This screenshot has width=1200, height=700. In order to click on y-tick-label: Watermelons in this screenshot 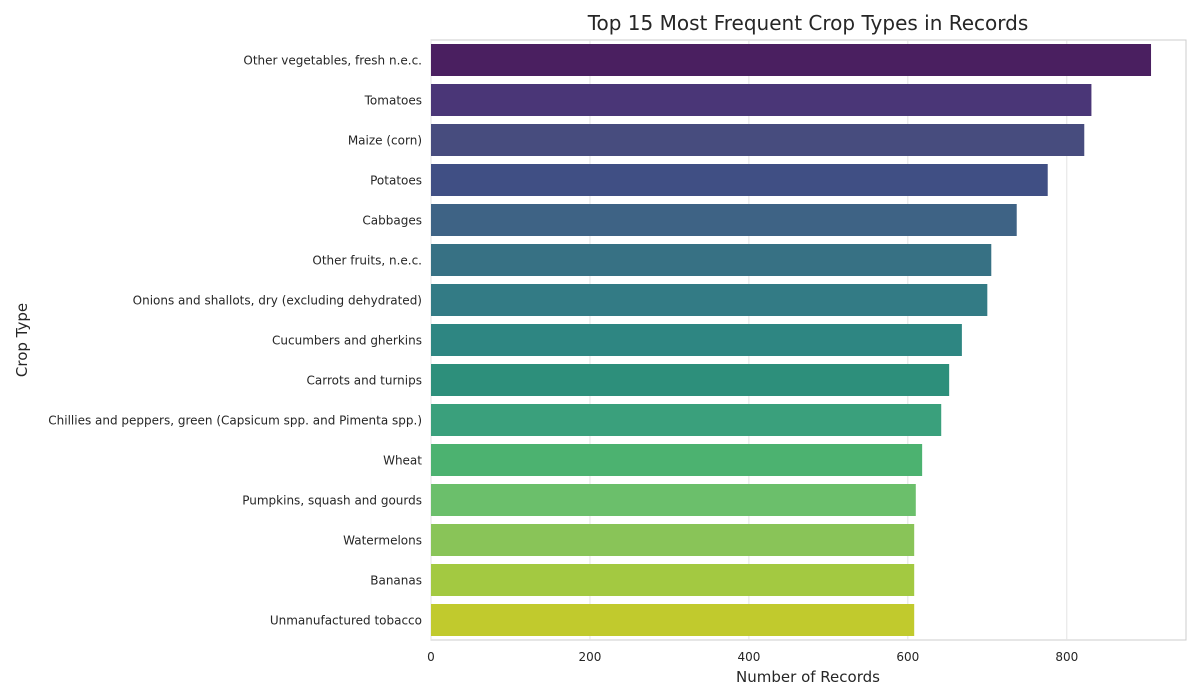, I will do `click(382, 541)`.